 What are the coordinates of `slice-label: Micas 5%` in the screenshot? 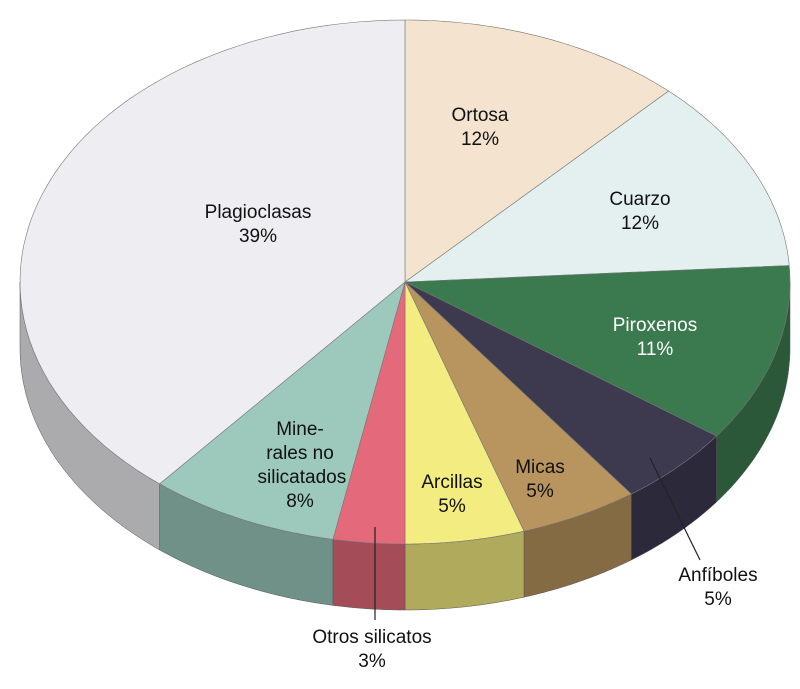 It's located at (540, 480).